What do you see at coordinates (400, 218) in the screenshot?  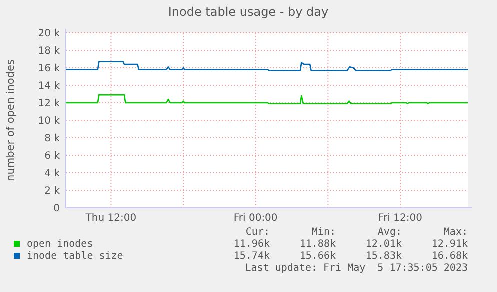 I see `x-tick-label: Fri 12:00` at bounding box center [400, 218].